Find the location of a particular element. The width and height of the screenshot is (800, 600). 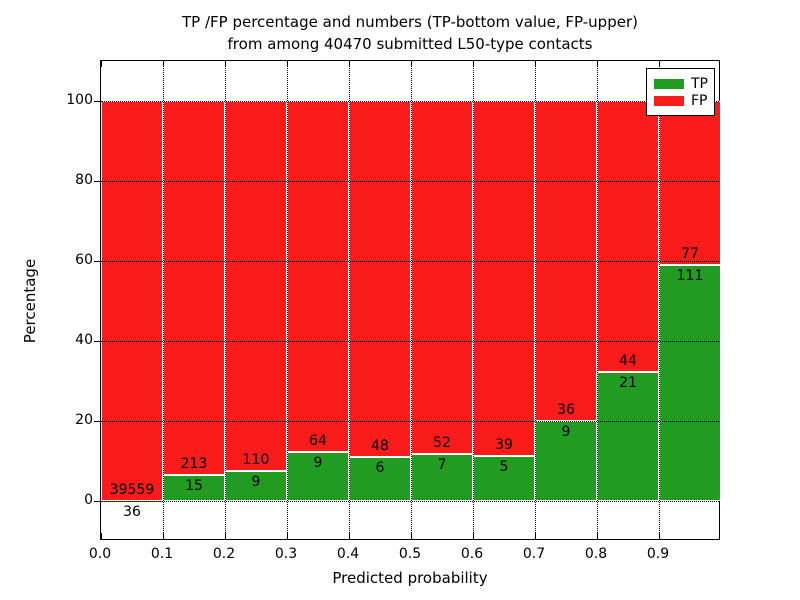

x-tick-label: 0.4 is located at coordinates (348, 554).